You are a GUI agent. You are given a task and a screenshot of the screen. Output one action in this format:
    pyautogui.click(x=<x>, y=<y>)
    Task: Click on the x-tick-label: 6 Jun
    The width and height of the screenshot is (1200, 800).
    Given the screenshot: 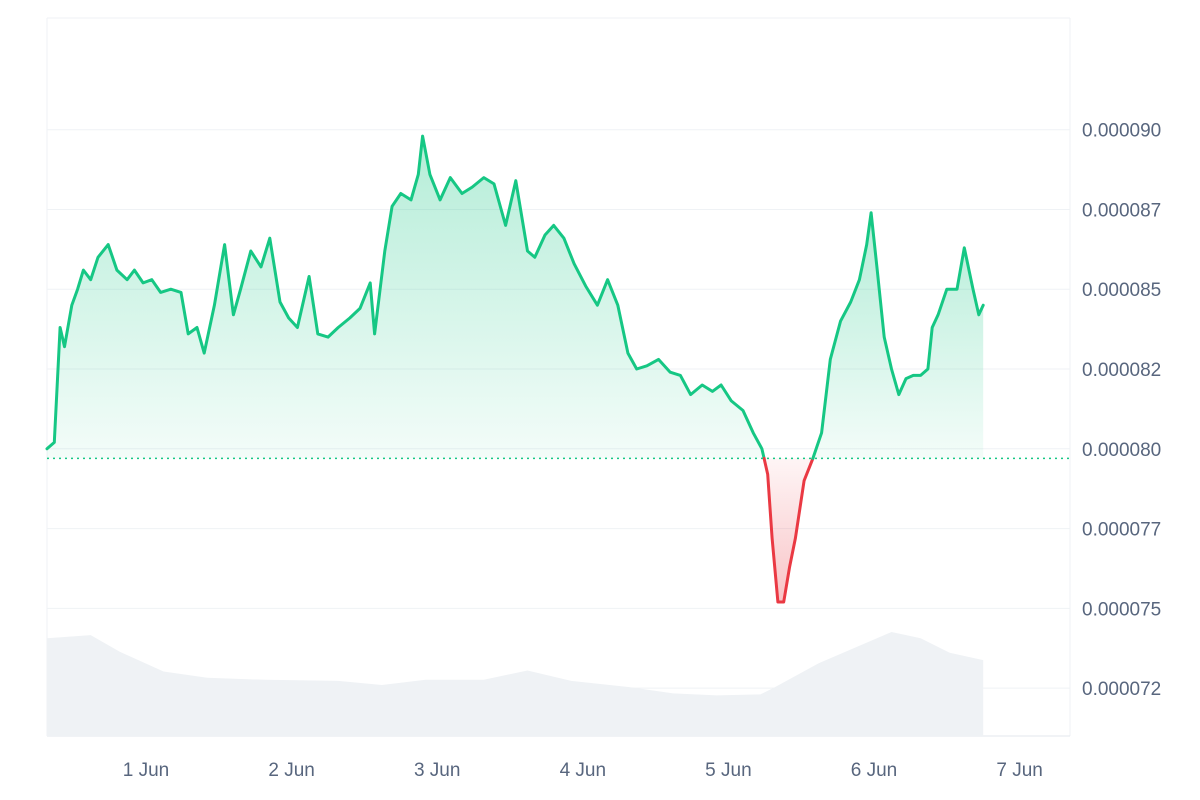 What is the action you would take?
    pyautogui.click(x=874, y=770)
    